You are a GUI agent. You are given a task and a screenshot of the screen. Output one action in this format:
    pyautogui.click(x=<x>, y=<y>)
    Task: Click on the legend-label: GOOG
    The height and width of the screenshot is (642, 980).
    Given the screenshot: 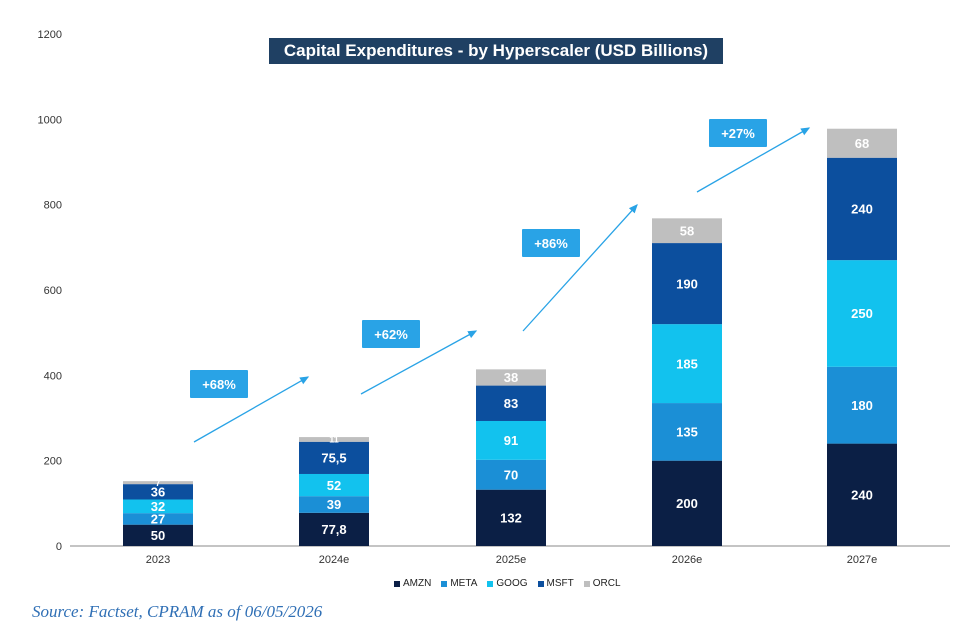 What is the action you would take?
    pyautogui.click(x=512, y=583)
    